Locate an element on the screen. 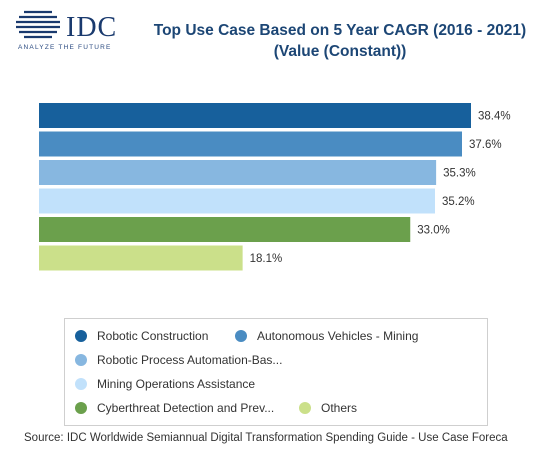 This screenshot has height=464, width=559. legend-item: Mining Operations Assistance is located at coordinates (165, 384).